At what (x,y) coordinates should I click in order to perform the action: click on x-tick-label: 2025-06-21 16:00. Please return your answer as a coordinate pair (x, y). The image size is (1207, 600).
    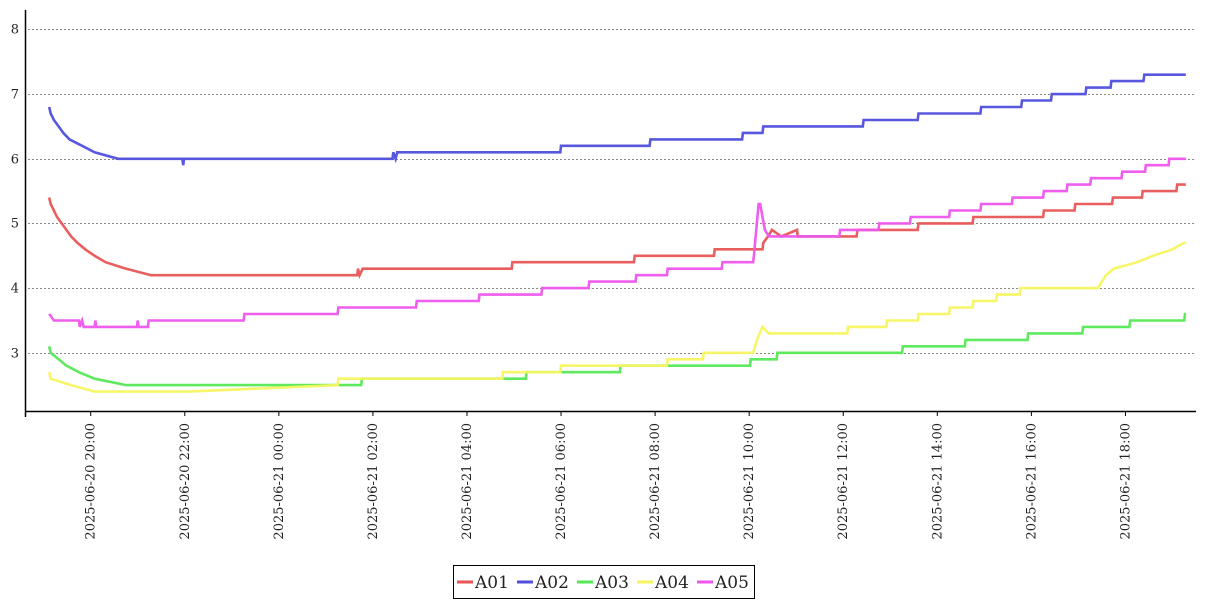
    Looking at the image, I should click on (1031, 481).